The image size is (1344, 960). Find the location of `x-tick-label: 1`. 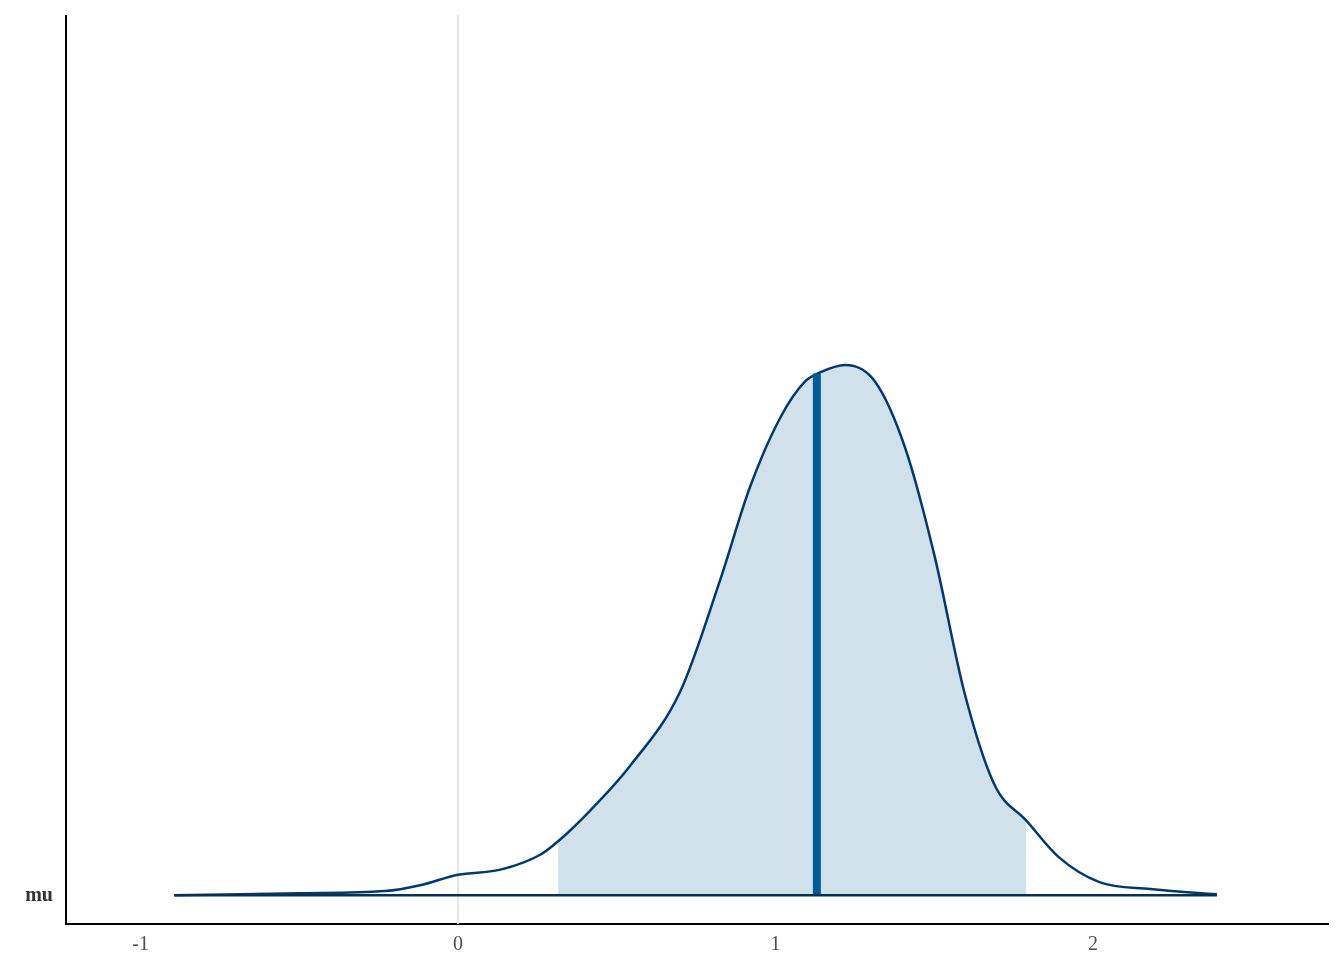

x-tick-label: 1 is located at coordinates (775, 943).